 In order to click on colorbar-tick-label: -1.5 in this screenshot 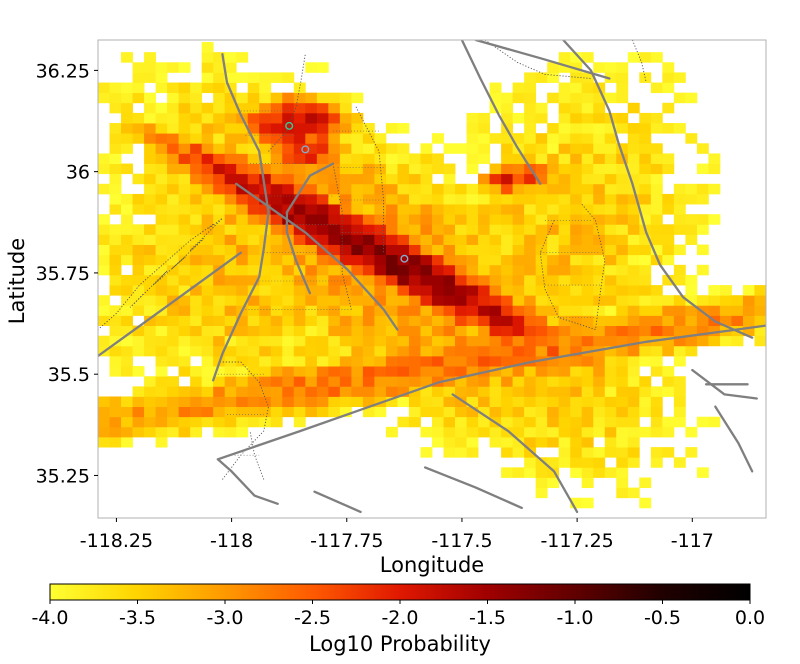, I will do `click(487, 618)`.